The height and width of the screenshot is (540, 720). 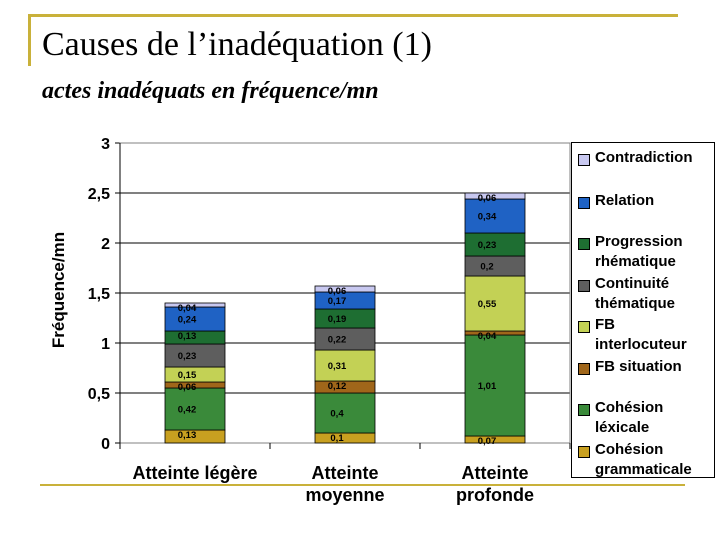 I want to click on y-tick-label: 2, so click(x=105, y=244).